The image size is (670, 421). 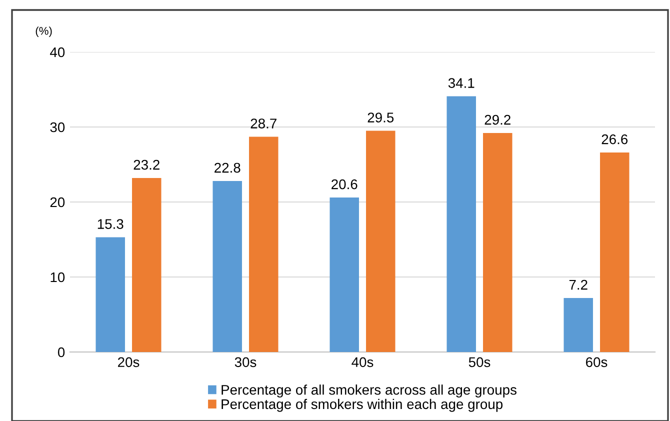 What do you see at coordinates (147, 165) in the screenshot?
I see `data-label: 23.2` at bounding box center [147, 165].